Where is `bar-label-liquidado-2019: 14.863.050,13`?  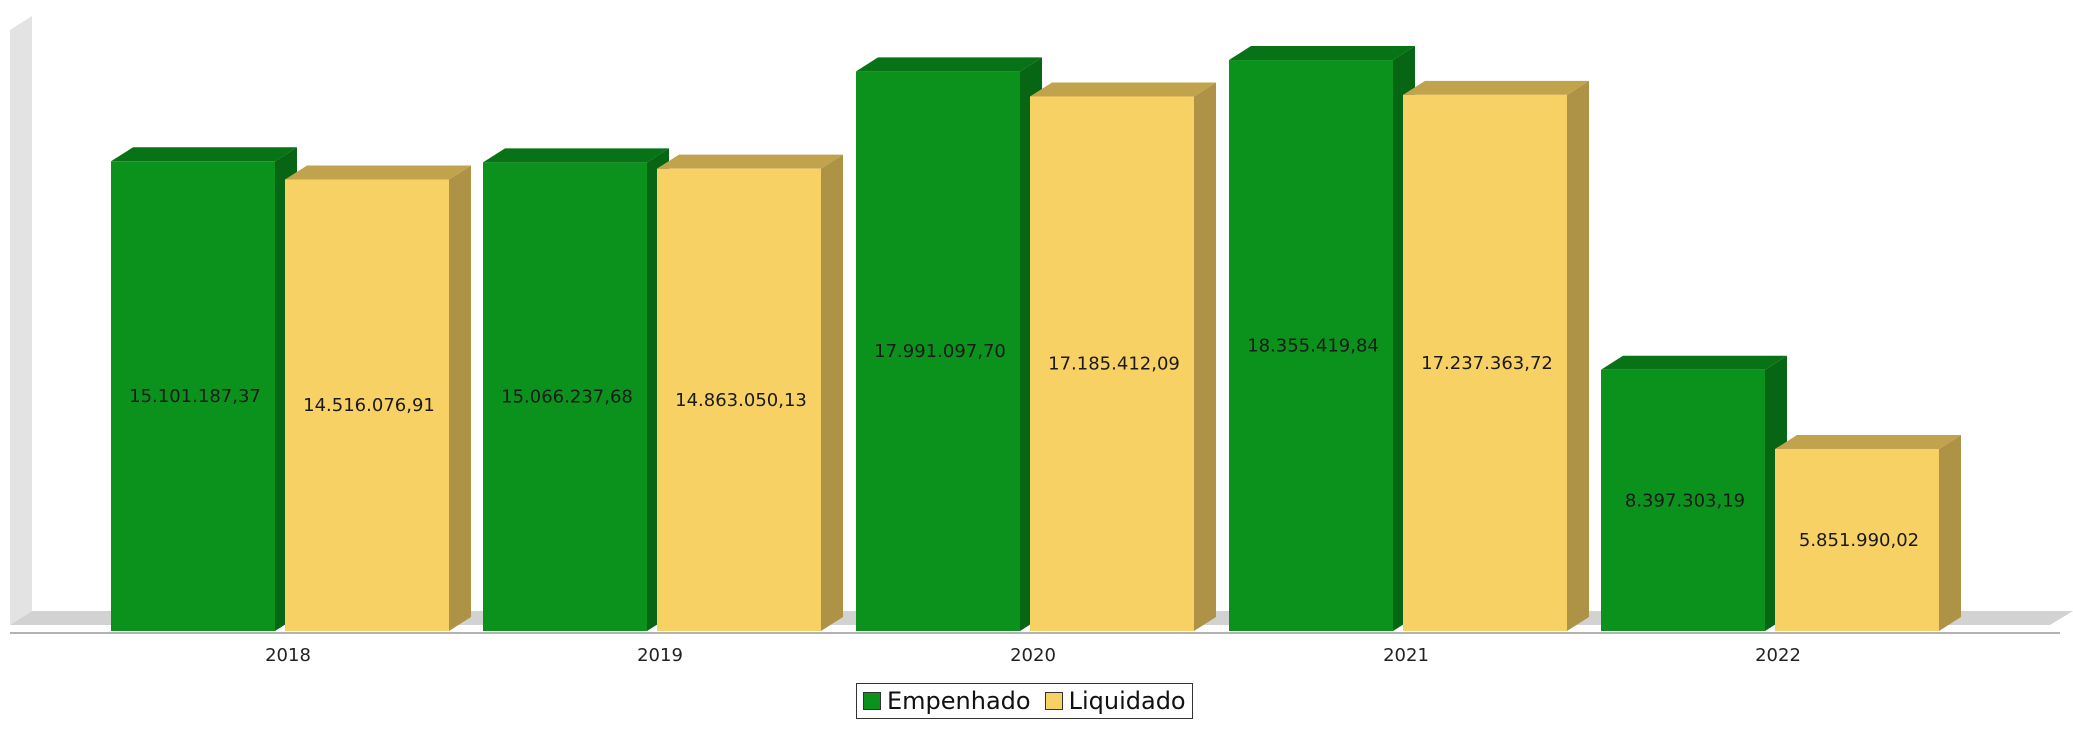 bar-label-liquidado-2019: 14.863.050,13 is located at coordinates (741, 400).